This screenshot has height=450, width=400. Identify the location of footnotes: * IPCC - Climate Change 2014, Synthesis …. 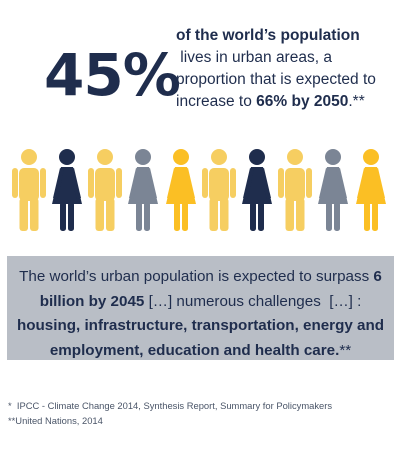
(200, 413).